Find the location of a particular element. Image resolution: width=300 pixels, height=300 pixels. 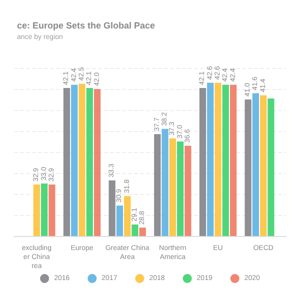

chart-title: ce: Europe Sets the Global Pace is located at coordinates (86, 25).